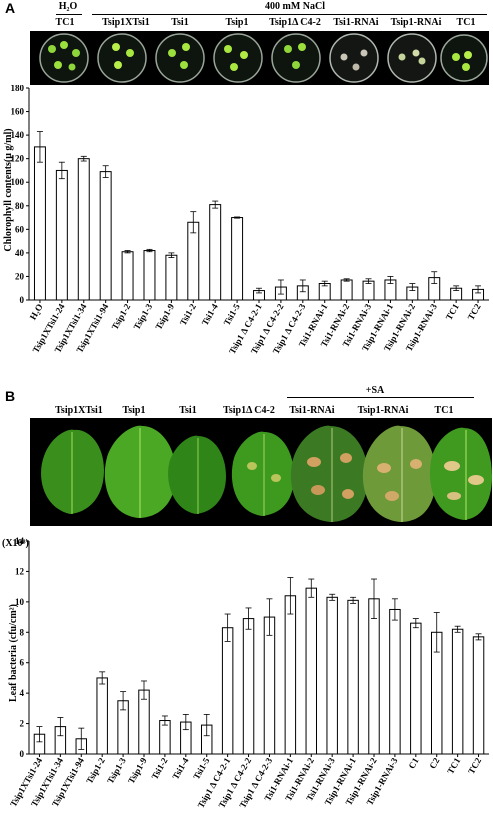  I want to click on y-tick-label: 40, so click(20, 253).